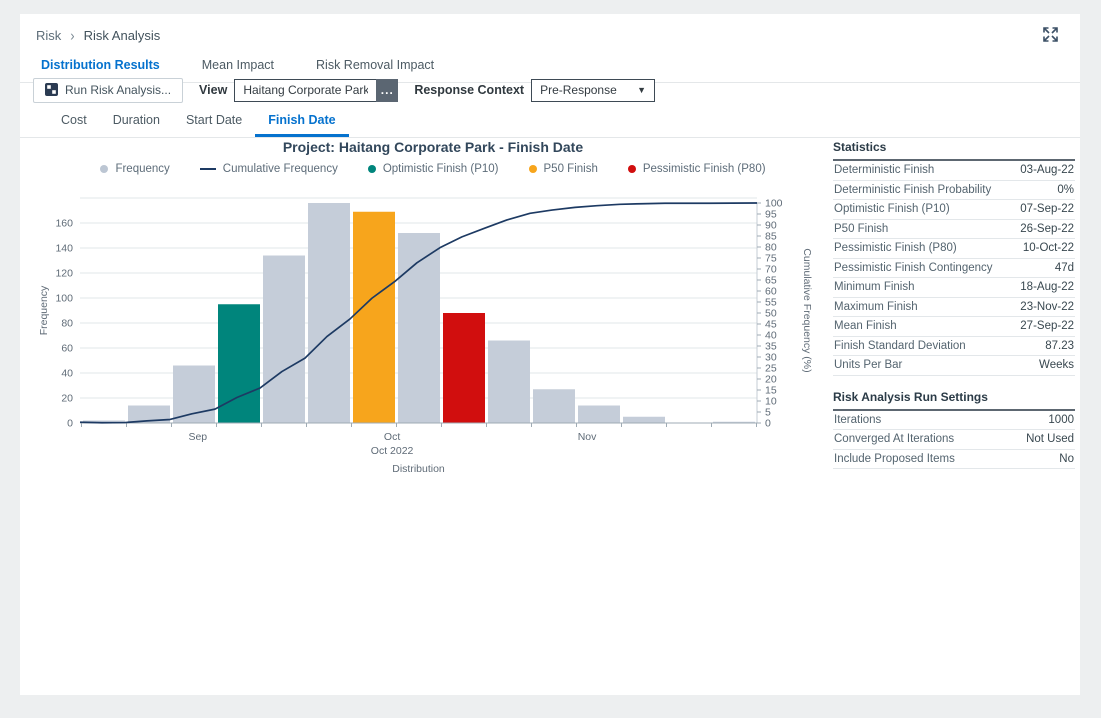  I want to click on stat-label: Include Proposed Items, so click(894, 458).